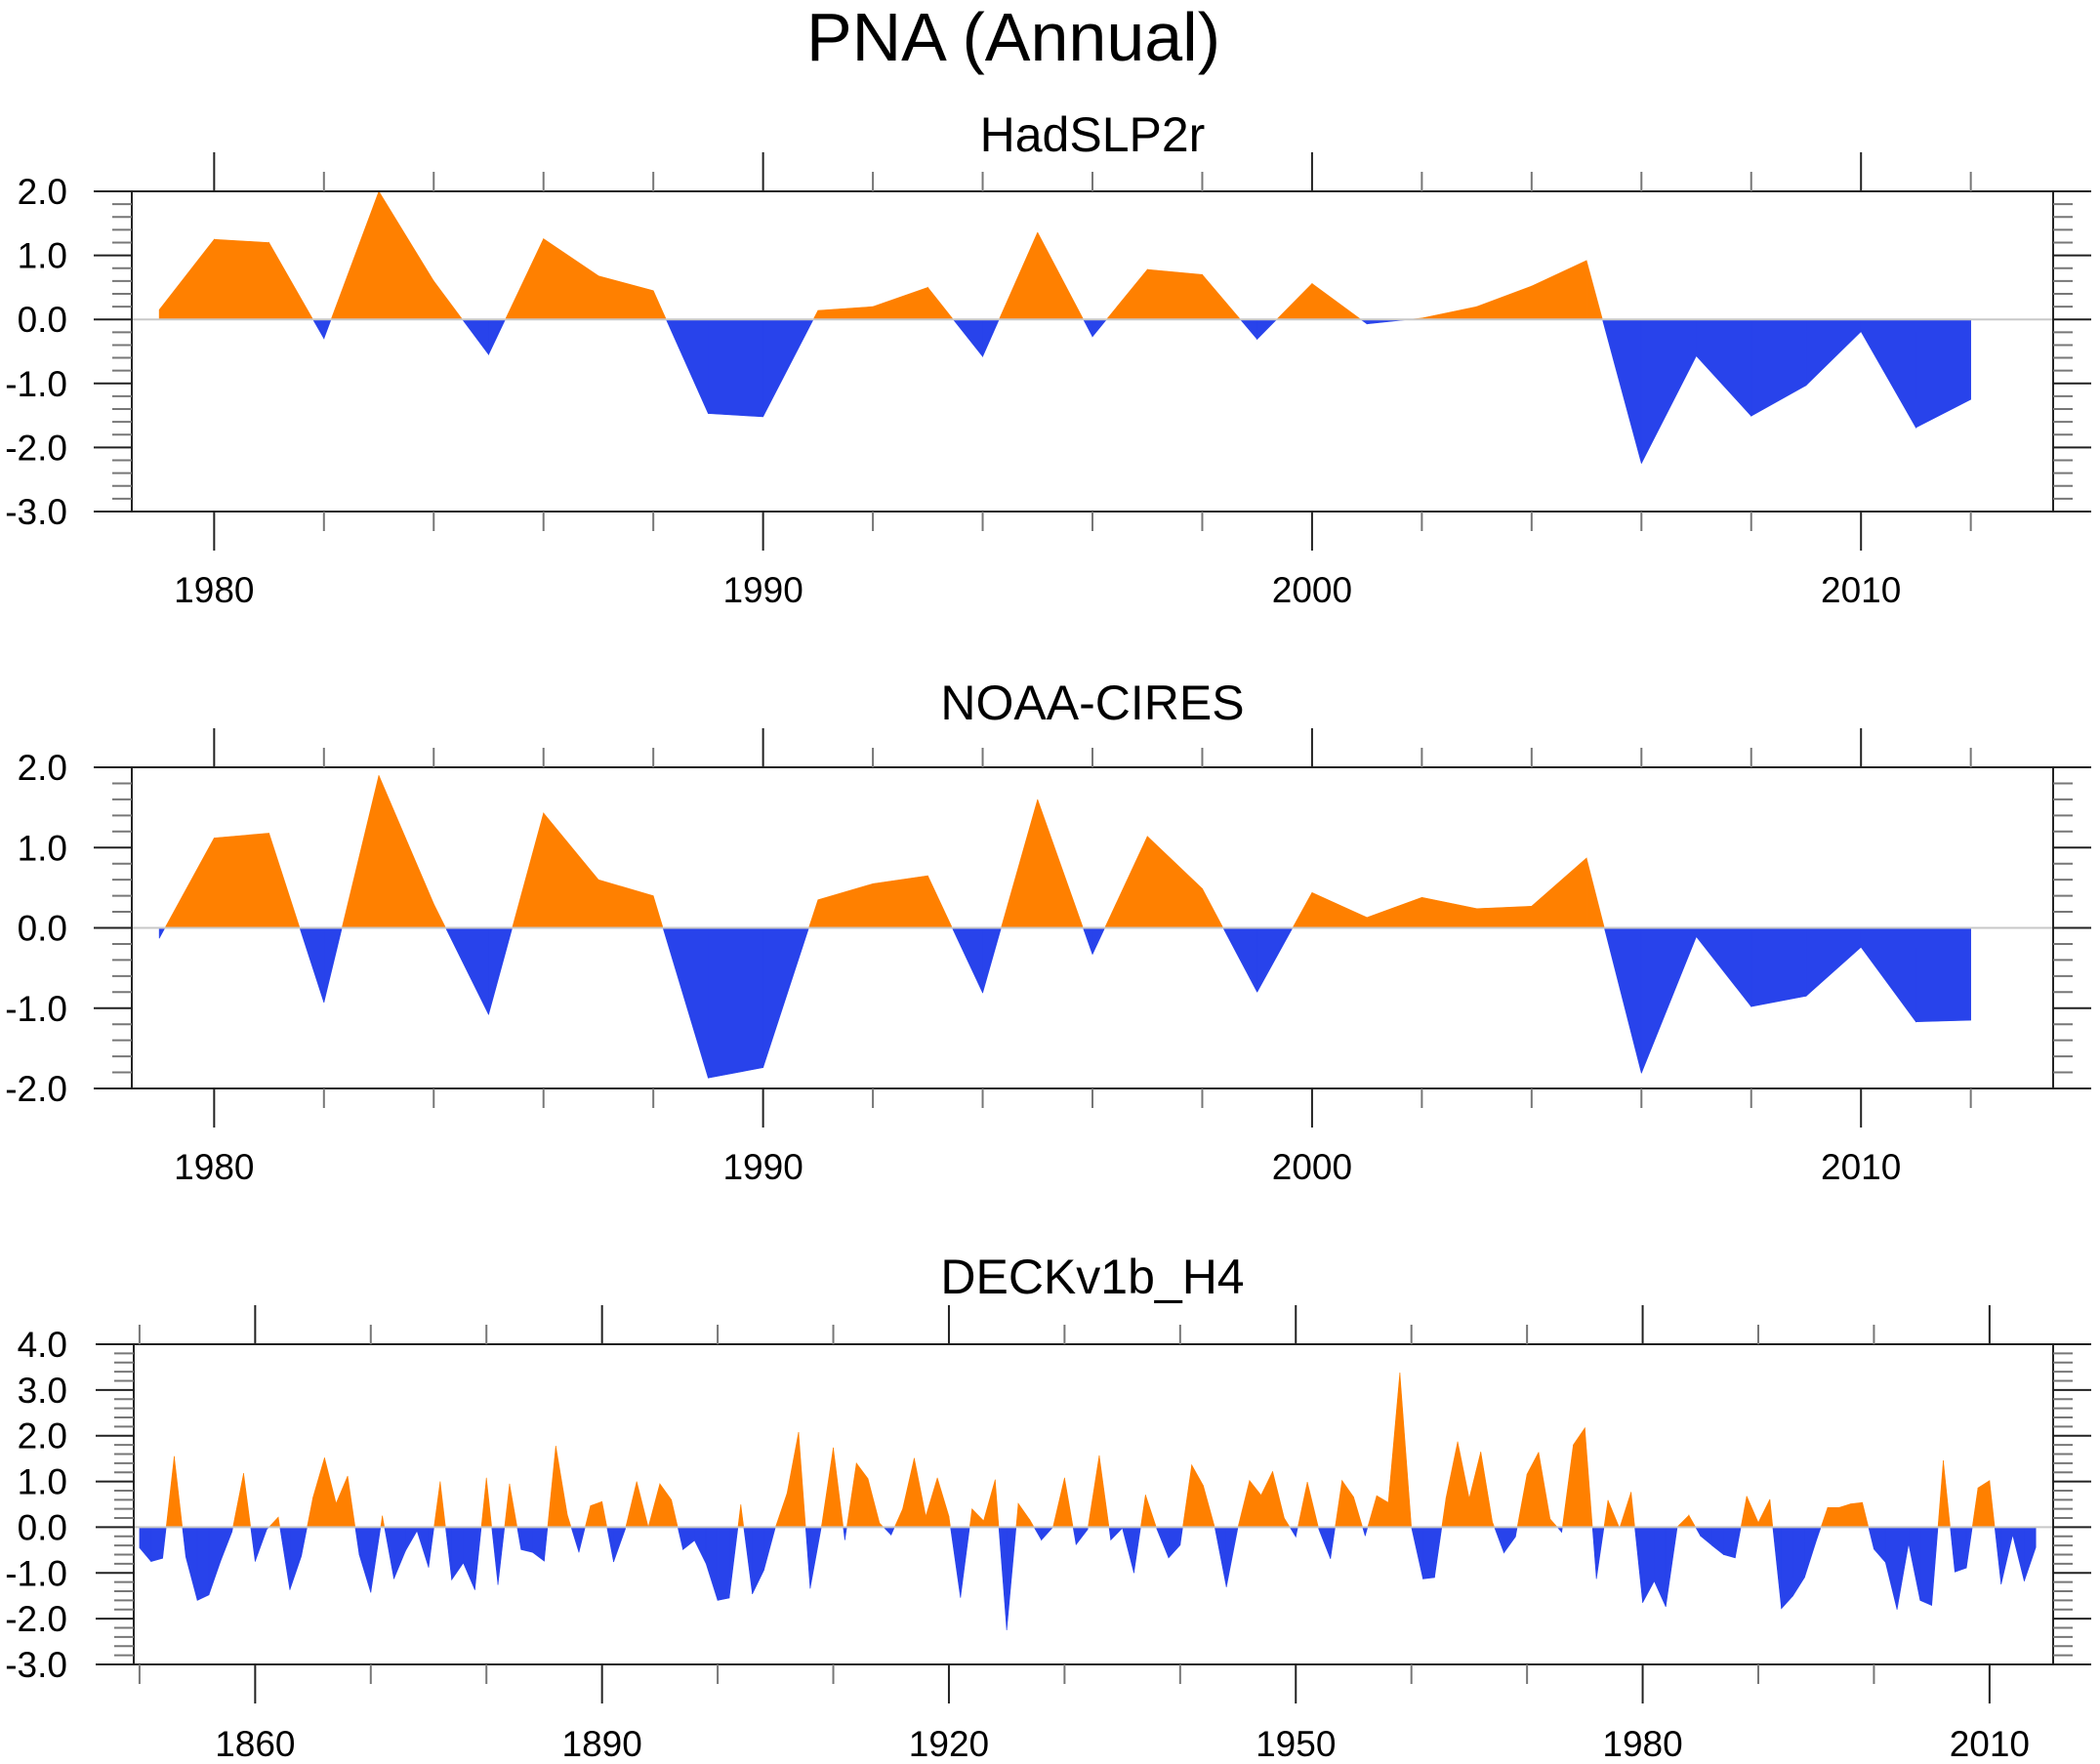 The width and height of the screenshot is (2100, 1764). What do you see at coordinates (1642, 1744) in the screenshot?
I see `x-tick-label: 1980` at bounding box center [1642, 1744].